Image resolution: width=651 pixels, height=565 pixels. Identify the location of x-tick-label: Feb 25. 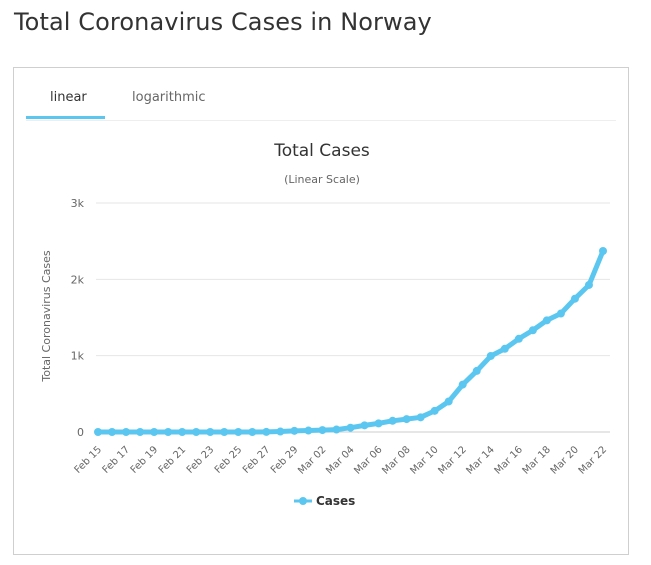
(229, 460).